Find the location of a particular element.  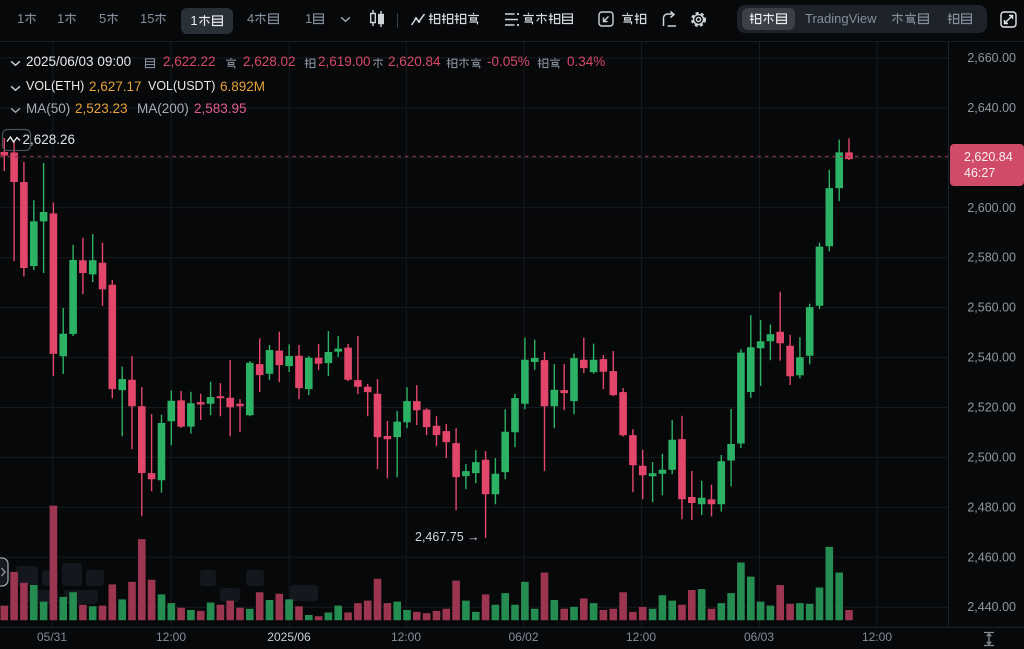

svg-text: 2,580.00 is located at coordinates (991, 258).